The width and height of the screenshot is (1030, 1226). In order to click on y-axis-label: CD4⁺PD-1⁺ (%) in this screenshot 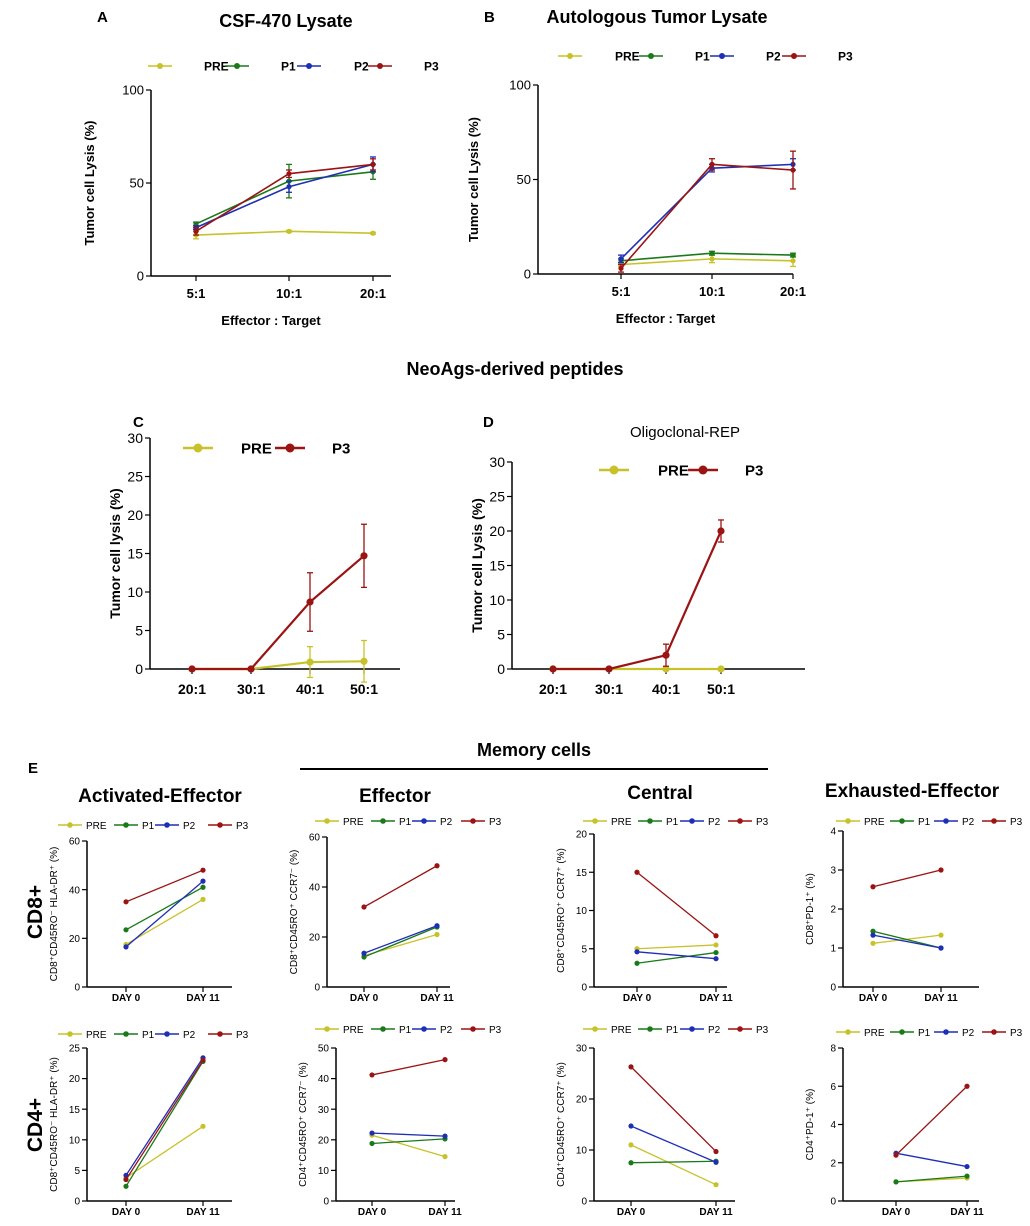, I will do `click(810, 1125)`.